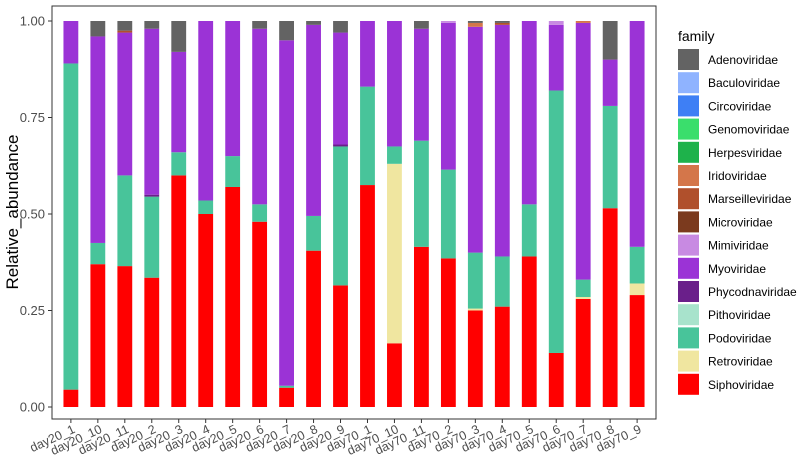 The width and height of the screenshot is (798, 473). Describe the element at coordinates (749, 130) in the screenshot. I see `legend-label-genomoviridae: Genomoviridae` at that location.